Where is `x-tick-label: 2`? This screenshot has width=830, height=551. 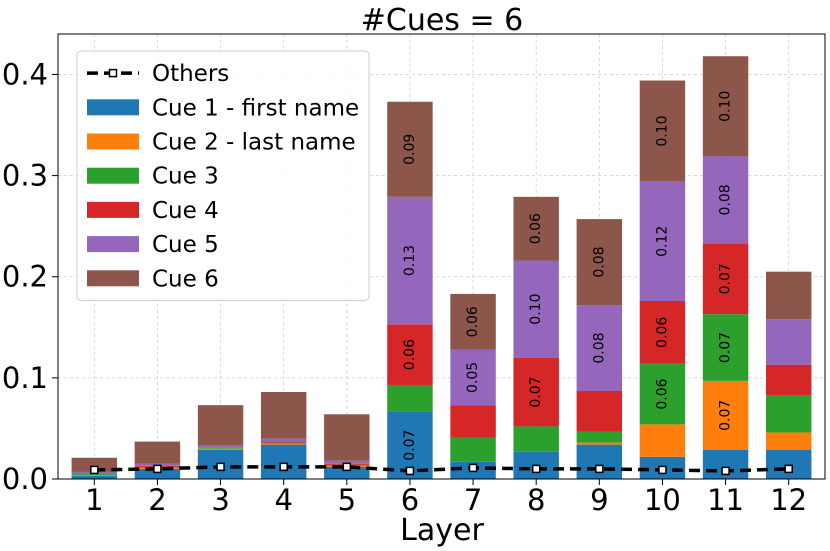
x-tick-label: 2 is located at coordinates (157, 500).